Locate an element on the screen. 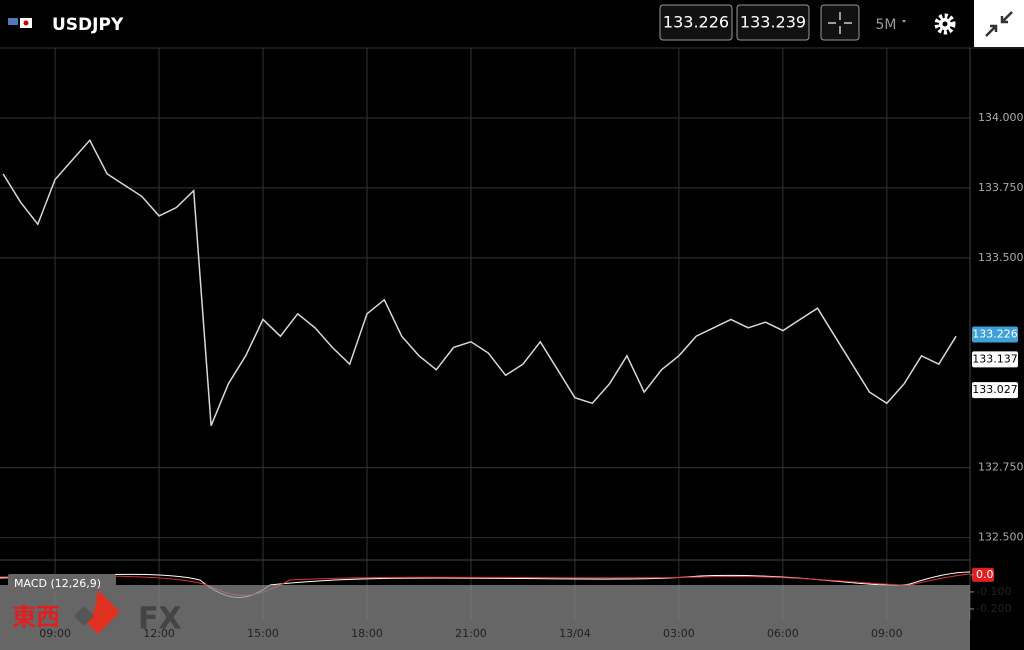 Image resolution: width=1024 pixels, height=650 pixels. macd-label-box is located at coordinates (62, 583).